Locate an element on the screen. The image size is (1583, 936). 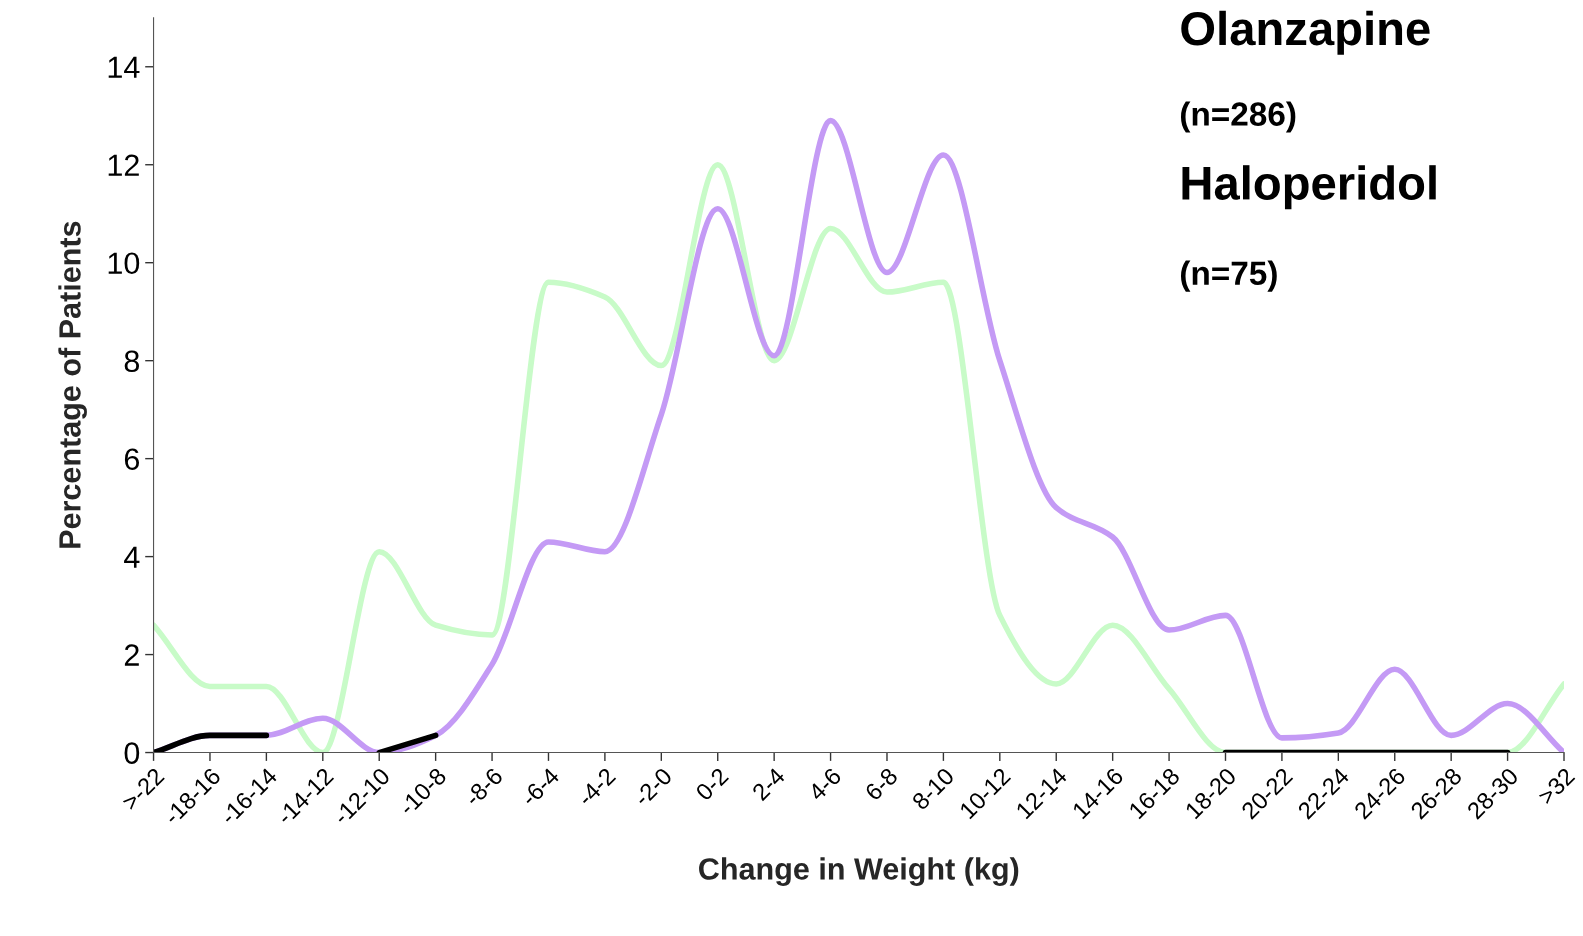
annotation: (n=286) is located at coordinates (1238, 117).